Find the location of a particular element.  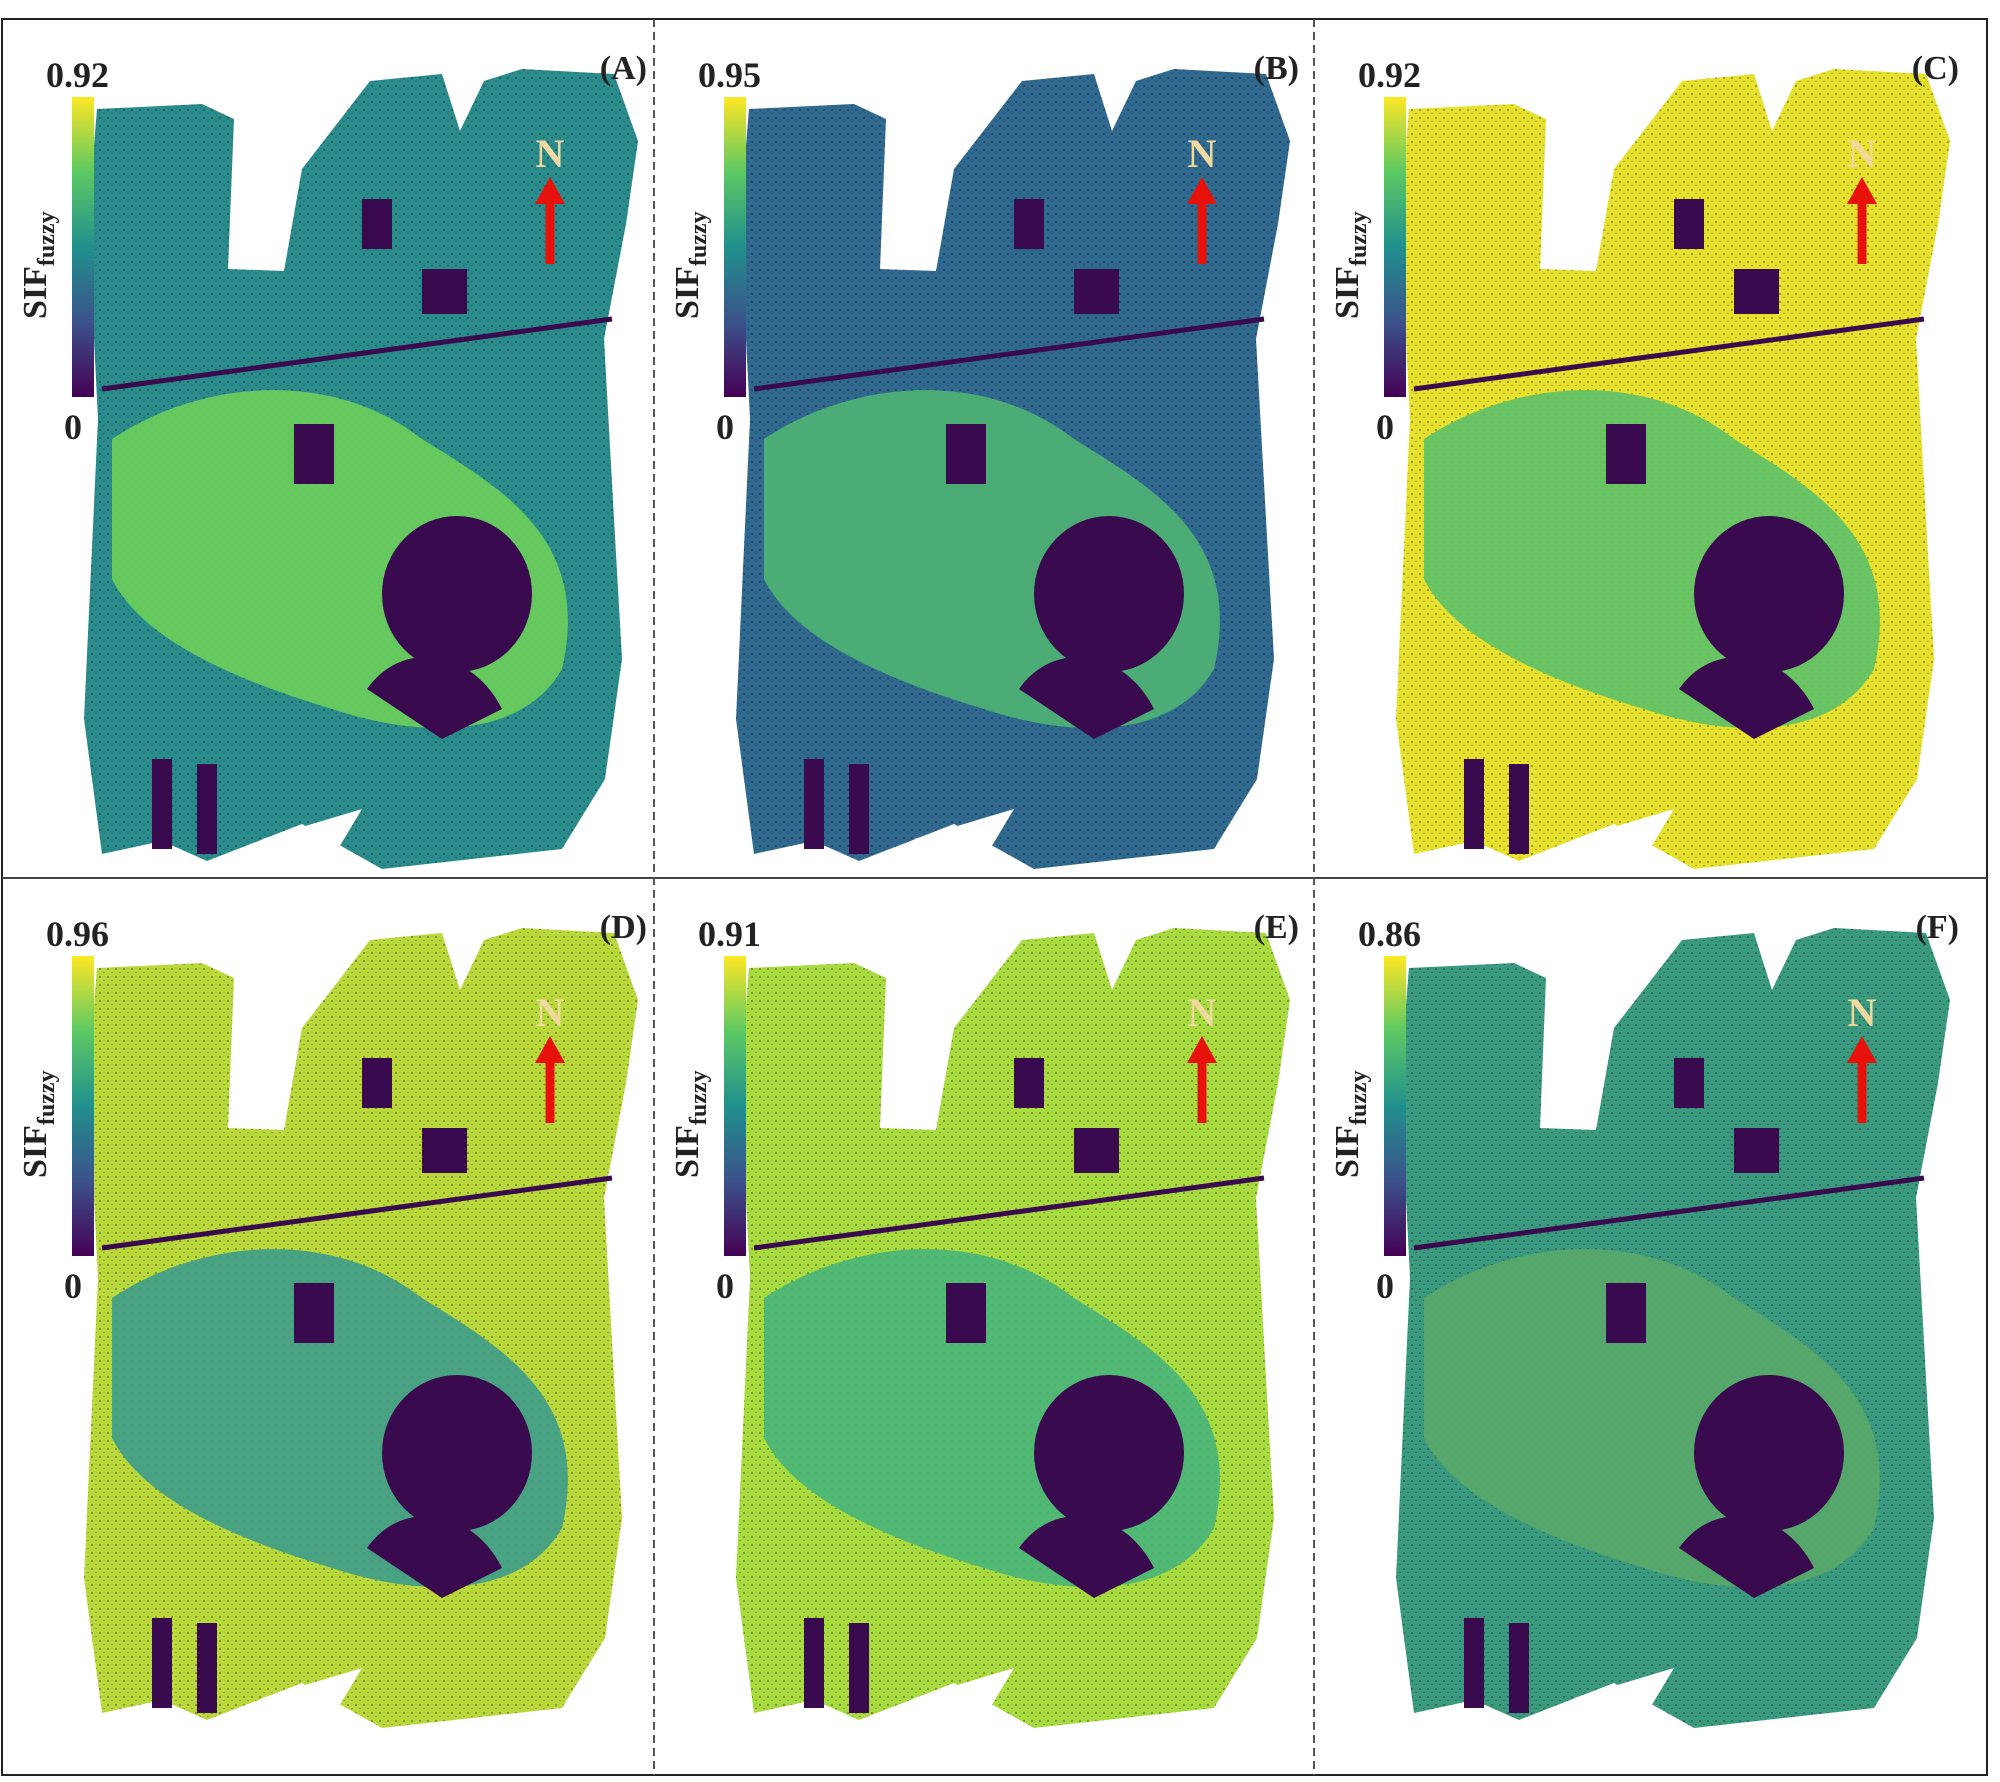

map-panel: 0.96 0 SIFfuzzy (D) N is located at coordinates (332, 1318).